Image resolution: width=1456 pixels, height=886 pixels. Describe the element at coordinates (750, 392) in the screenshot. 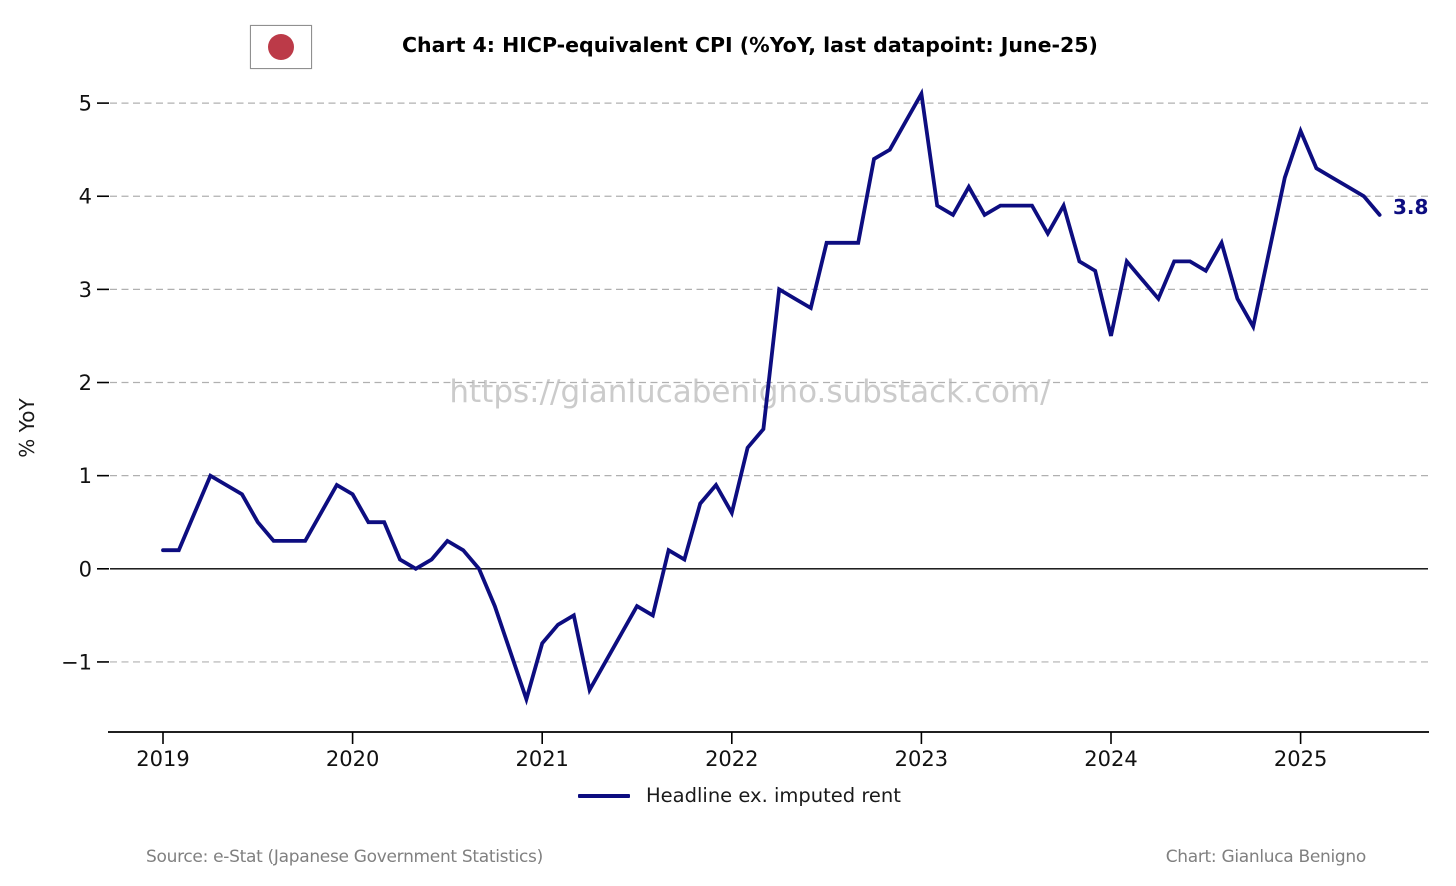

I see `watermark-text: https://gianlucabenigno.substack.com/` at that location.